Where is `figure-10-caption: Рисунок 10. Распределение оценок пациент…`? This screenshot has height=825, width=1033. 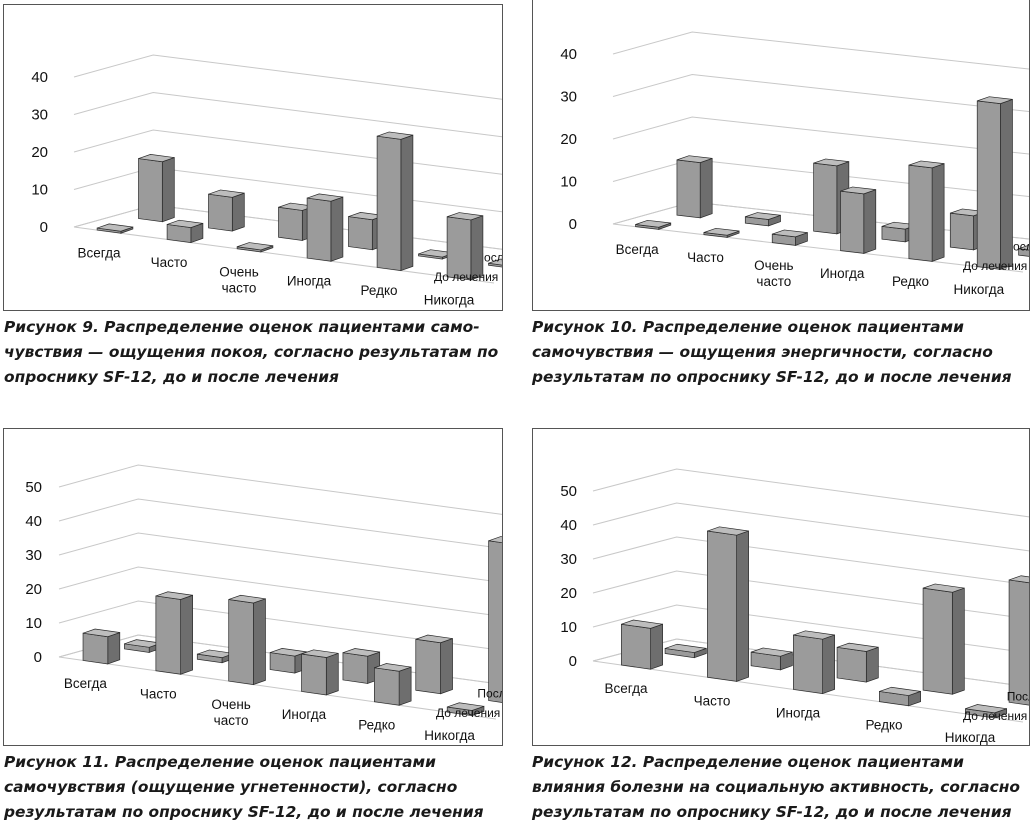
figure-10-caption: Рисунок 10. Распределение оценок пациент… is located at coordinates (782, 352).